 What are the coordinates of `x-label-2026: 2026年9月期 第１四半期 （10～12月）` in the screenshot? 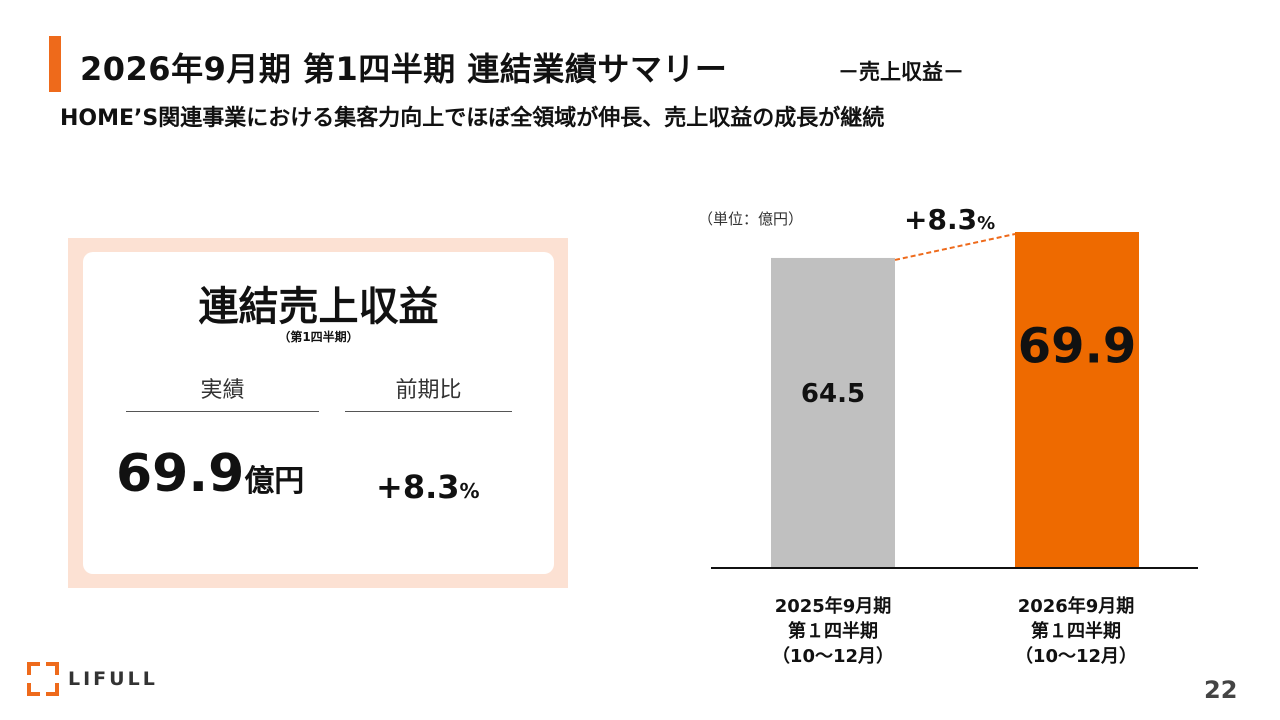 It's located at (1076, 631).